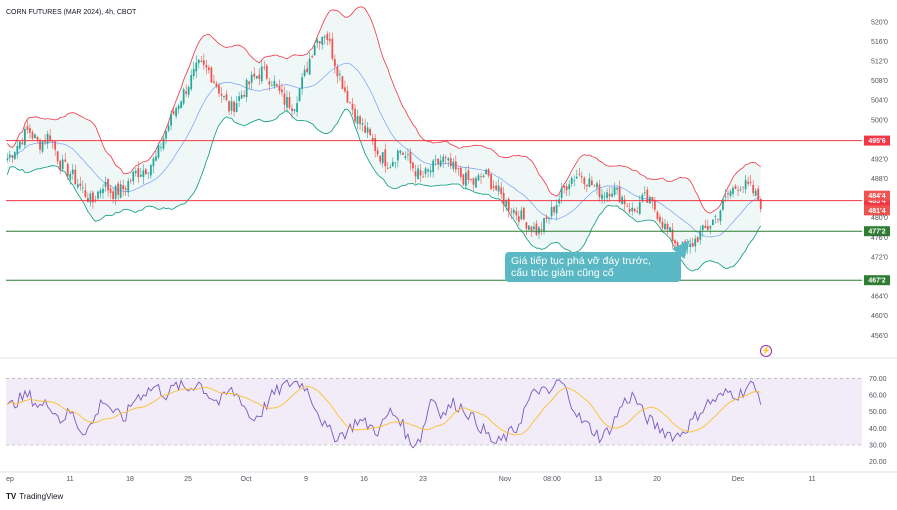 The height and width of the screenshot is (510, 897). What do you see at coordinates (306, 479) in the screenshot?
I see `time-tick-label: 9` at bounding box center [306, 479].